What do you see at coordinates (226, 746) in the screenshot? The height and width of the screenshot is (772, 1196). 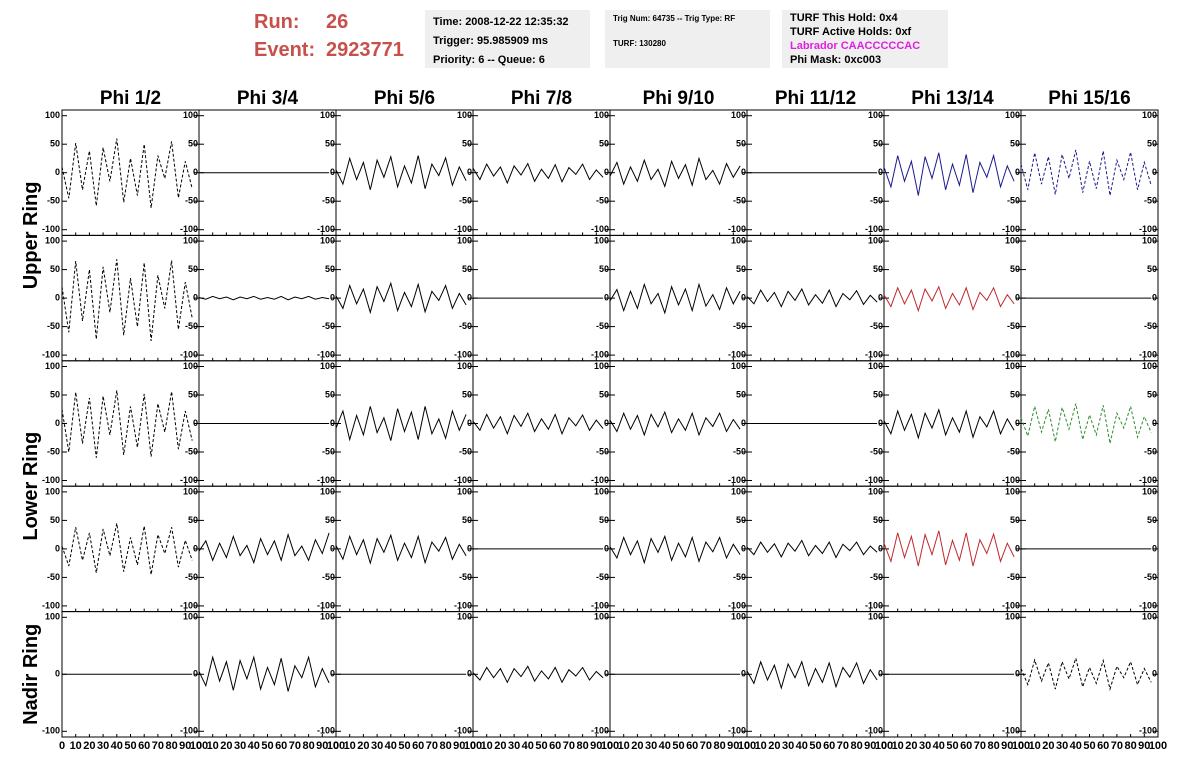 I see `x-tick-label: 20` at bounding box center [226, 746].